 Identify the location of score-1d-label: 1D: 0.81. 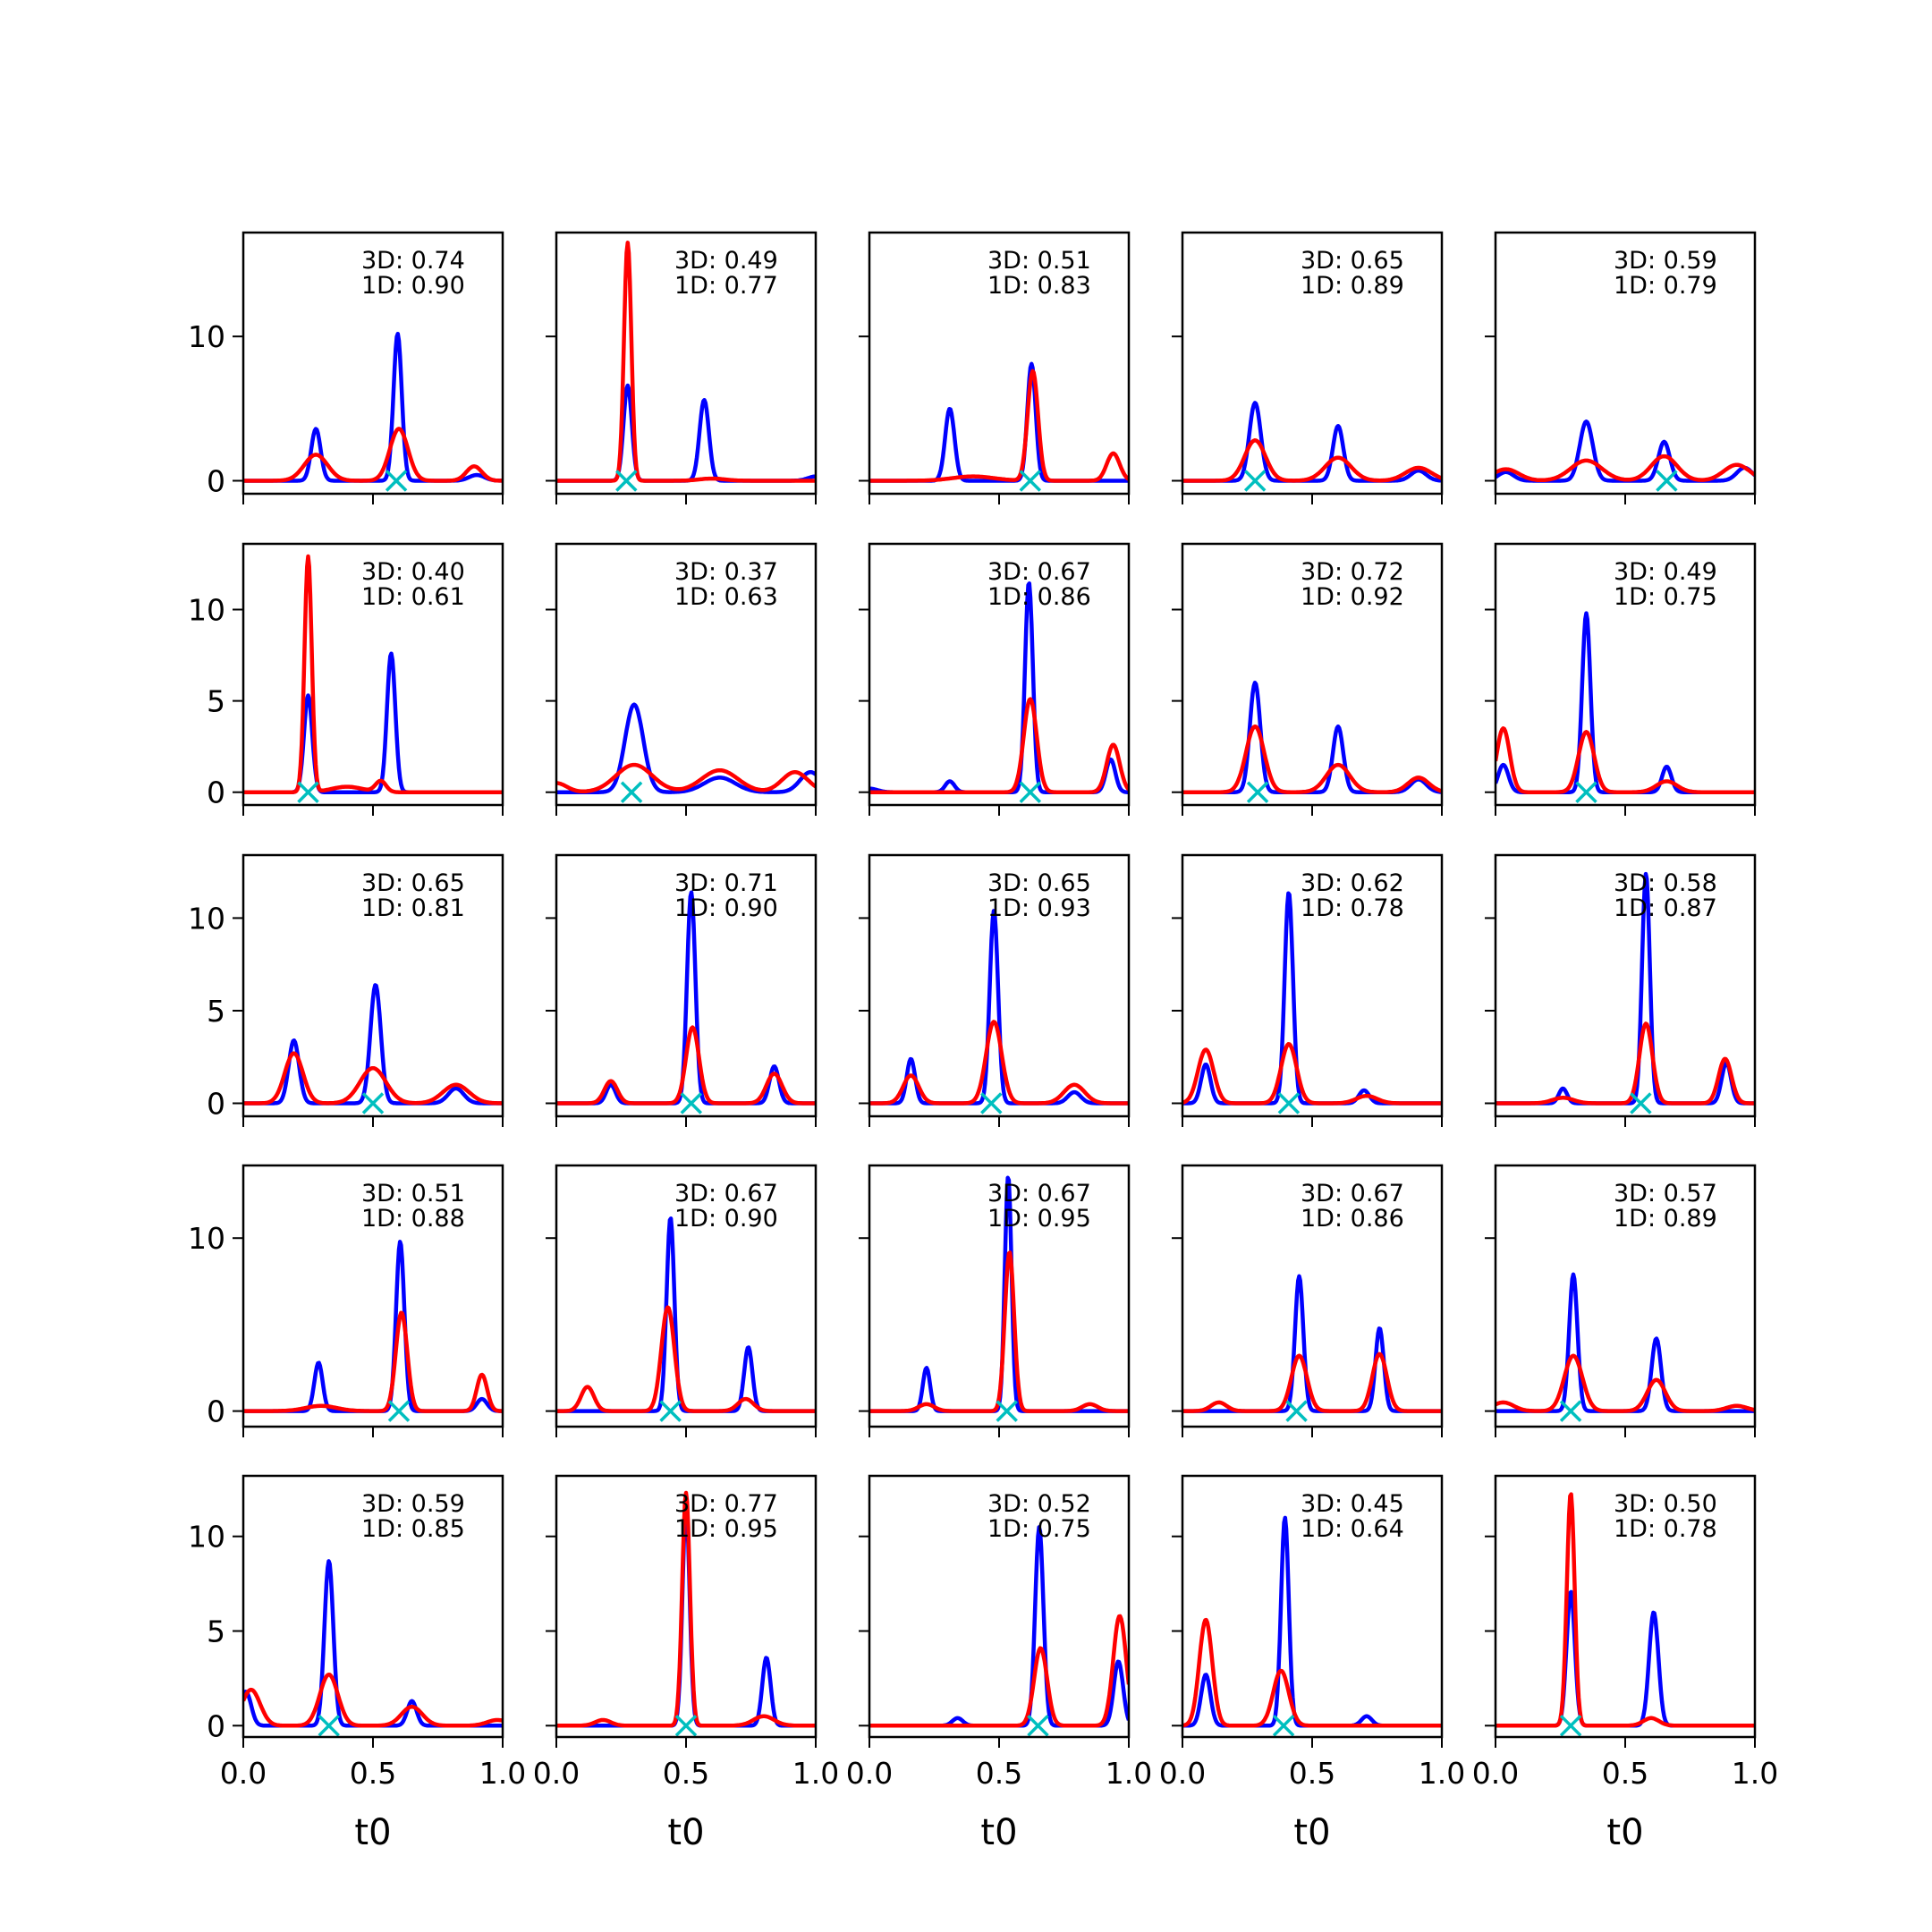
(413, 908).